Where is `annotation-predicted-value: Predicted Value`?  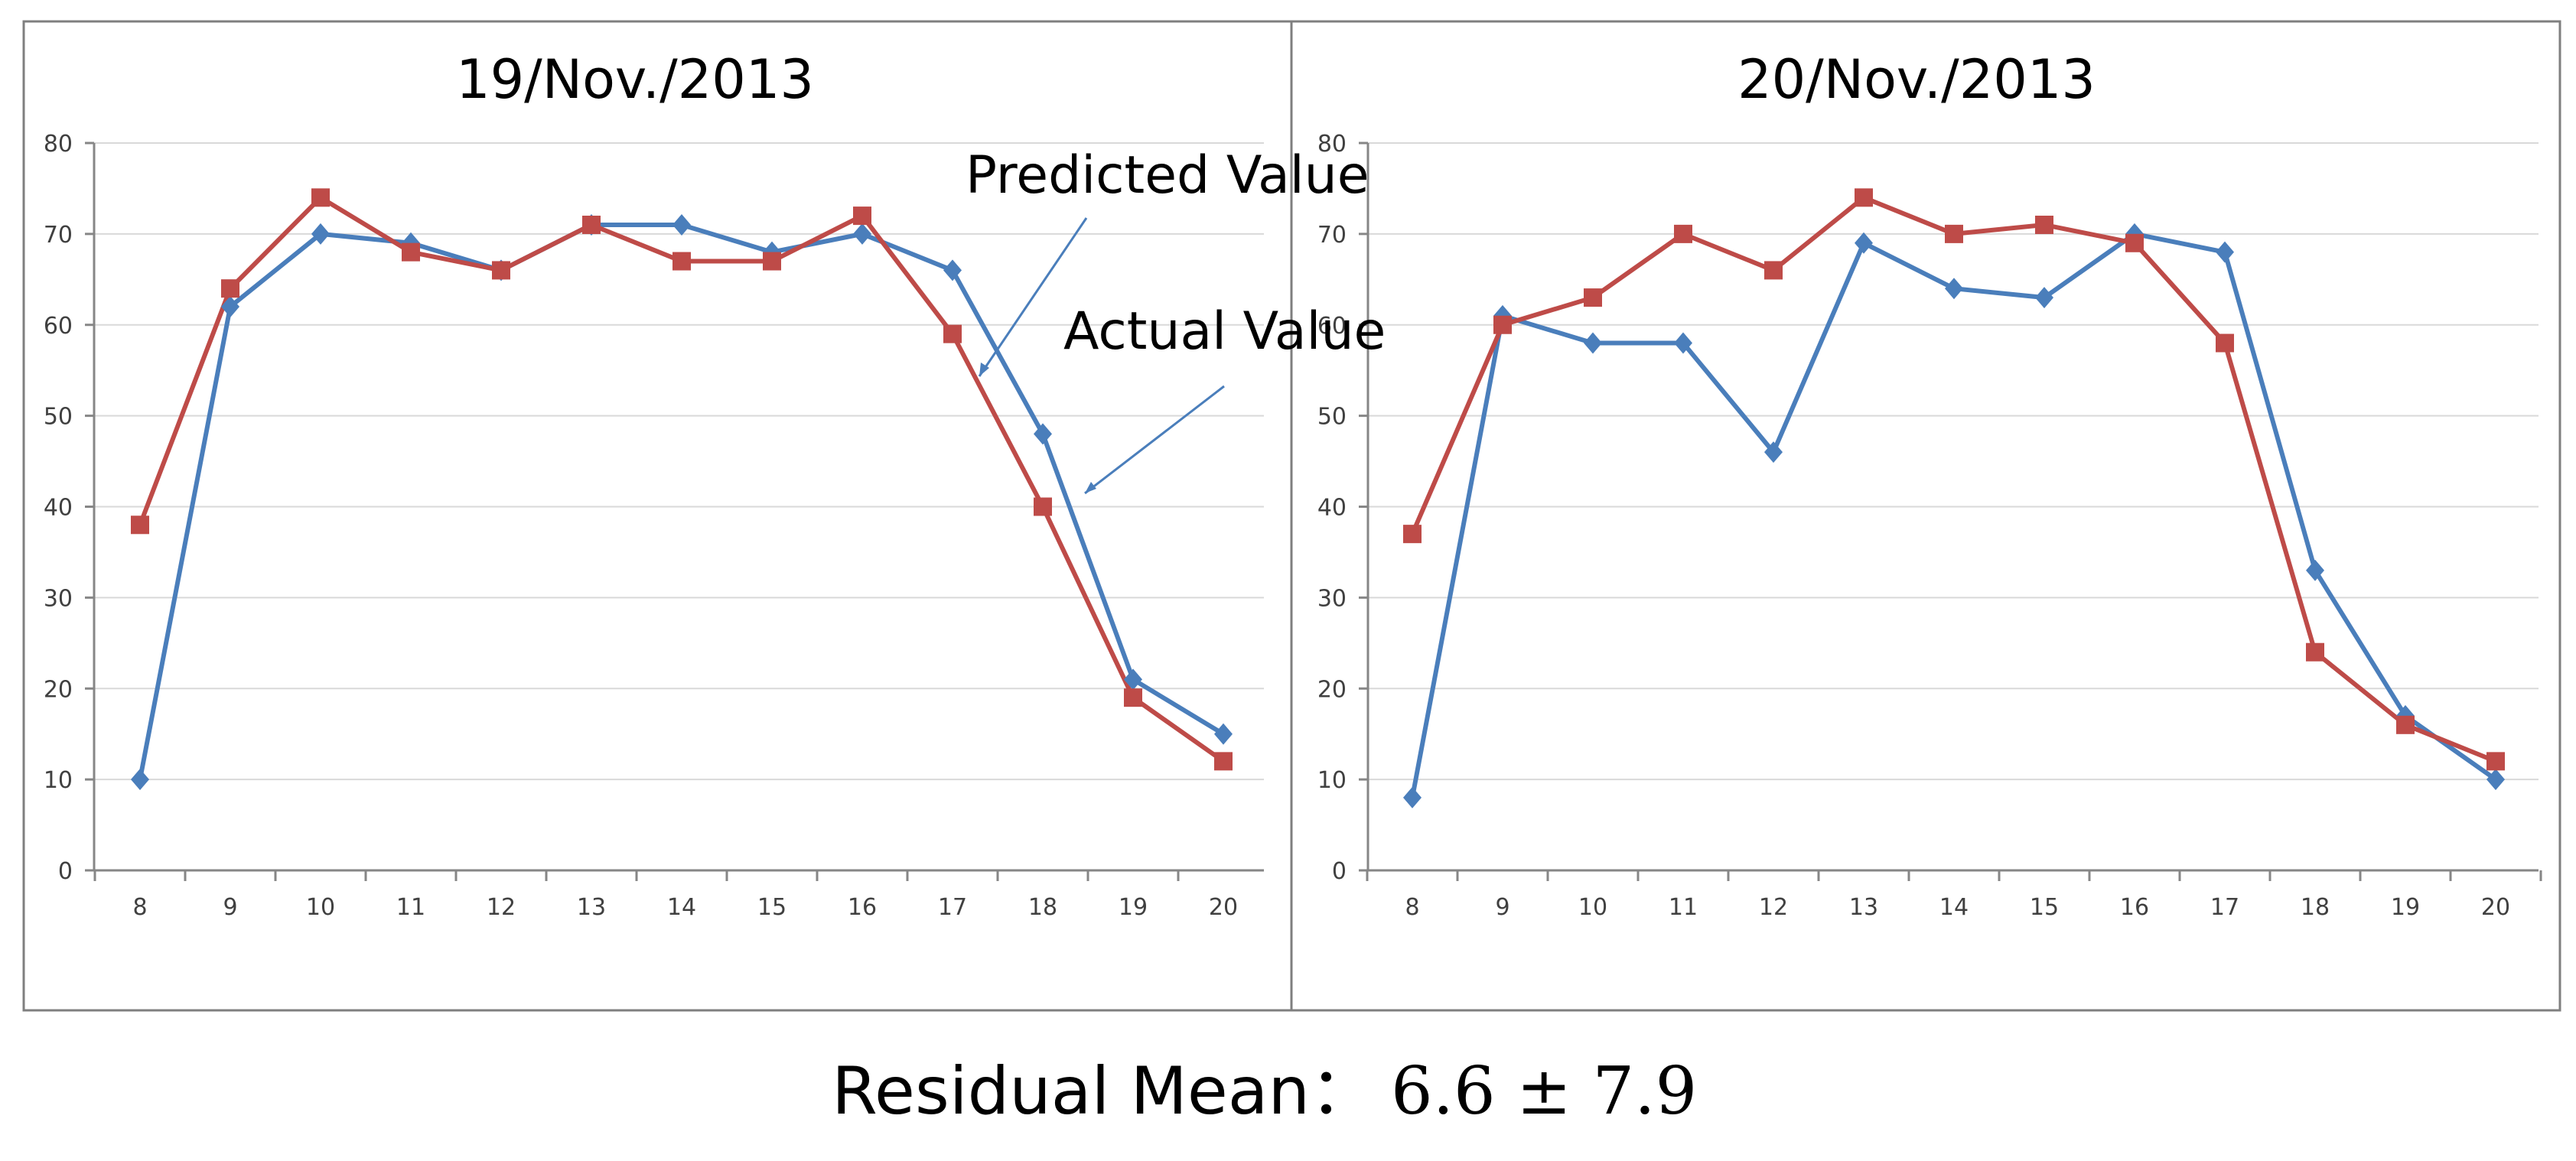
annotation-predicted-value: Predicted Value is located at coordinates (1168, 175).